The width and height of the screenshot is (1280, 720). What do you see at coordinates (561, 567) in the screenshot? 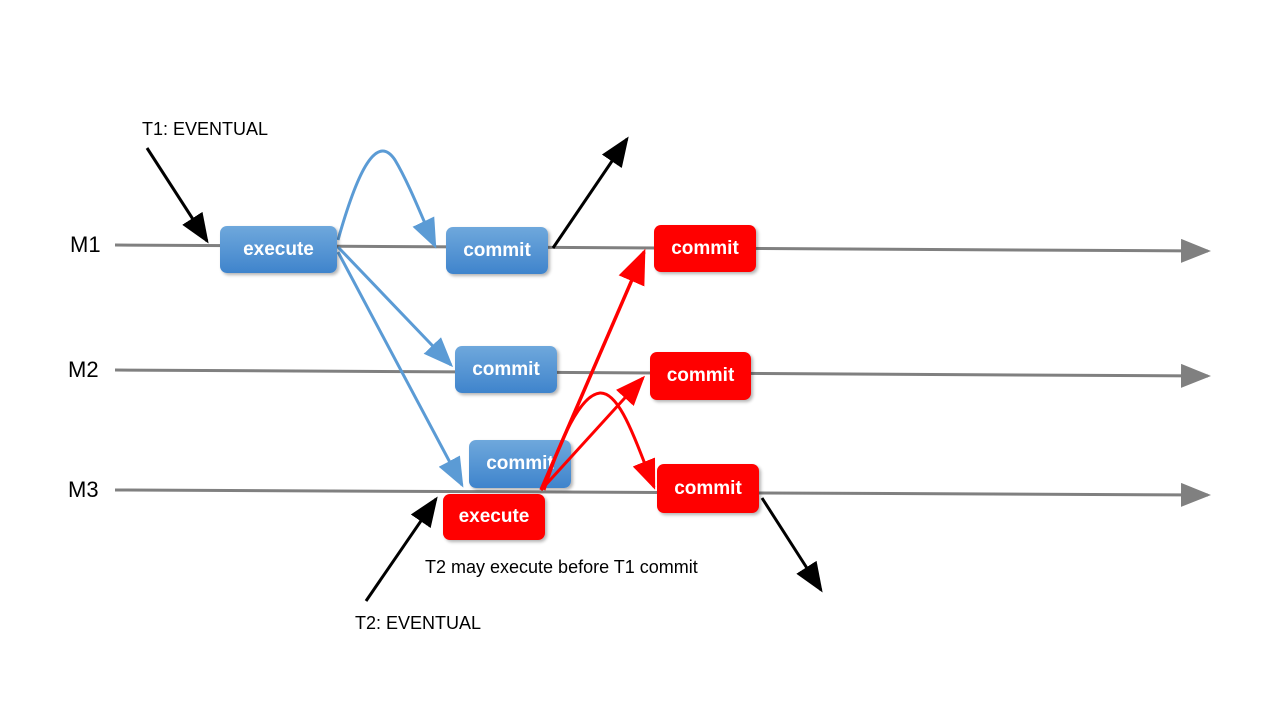
I see `note-label: T2 may execute before T1 commit` at bounding box center [561, 567].